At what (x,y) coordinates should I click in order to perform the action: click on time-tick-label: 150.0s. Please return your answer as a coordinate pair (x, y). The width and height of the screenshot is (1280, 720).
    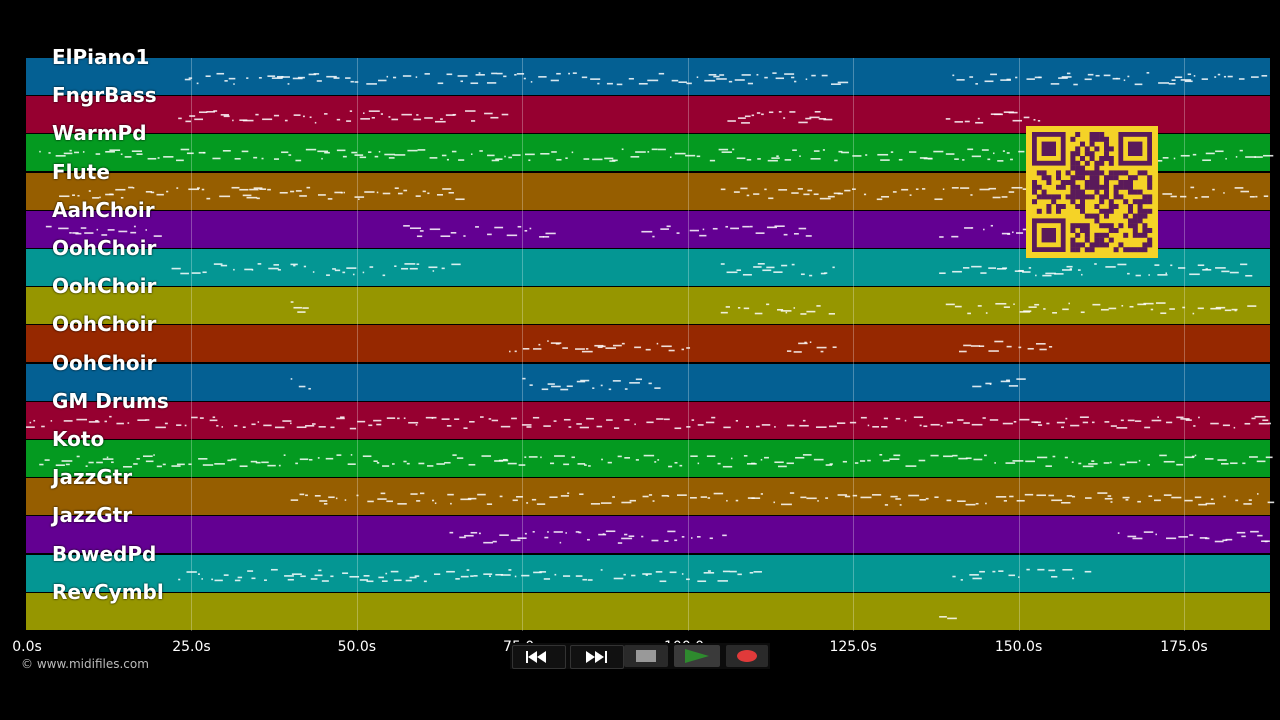
    Looking at the image, I should click on (1018, 647).